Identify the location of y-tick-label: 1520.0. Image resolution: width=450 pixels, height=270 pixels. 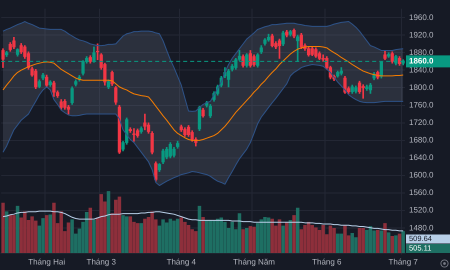
(421, 210).